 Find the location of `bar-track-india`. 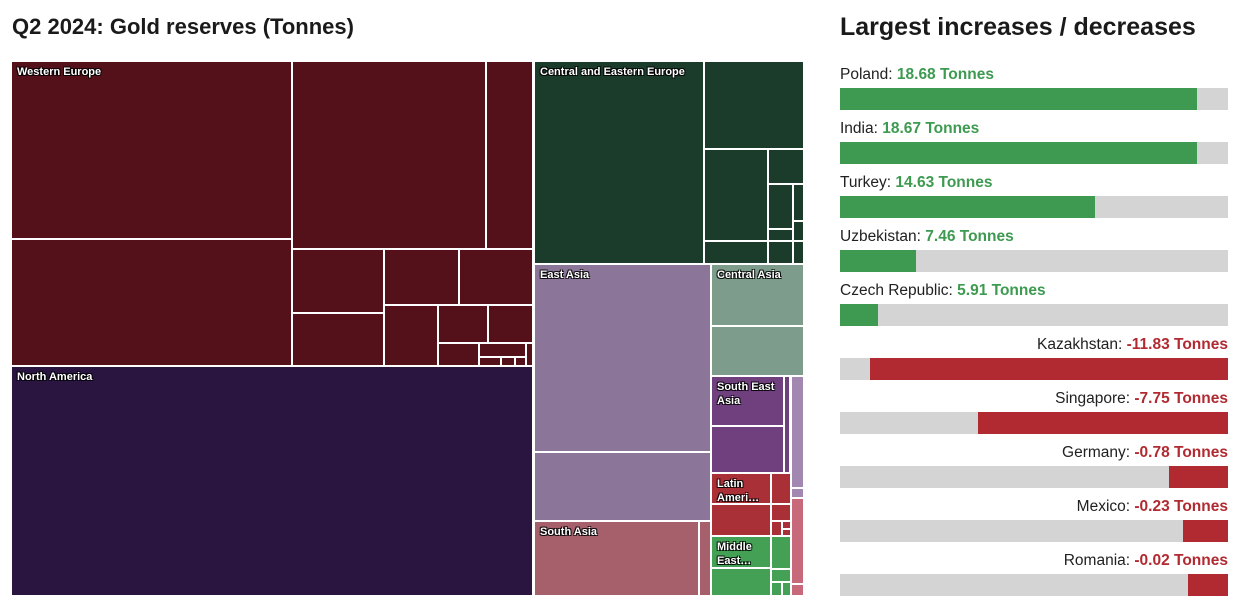

bar-track-india is located at coordinates (1034, 153).